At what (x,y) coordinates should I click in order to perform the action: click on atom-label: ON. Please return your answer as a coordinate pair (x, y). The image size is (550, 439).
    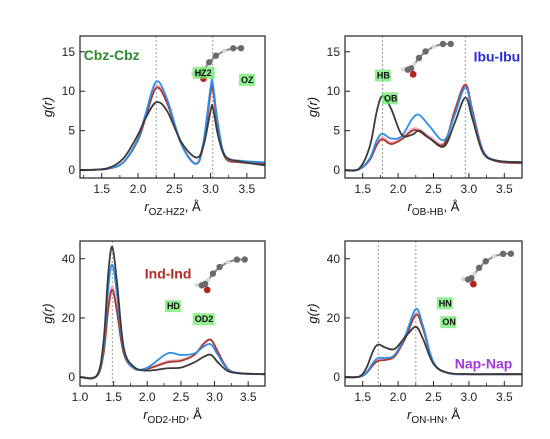
    Looking at the image, I should click on (449, 322).